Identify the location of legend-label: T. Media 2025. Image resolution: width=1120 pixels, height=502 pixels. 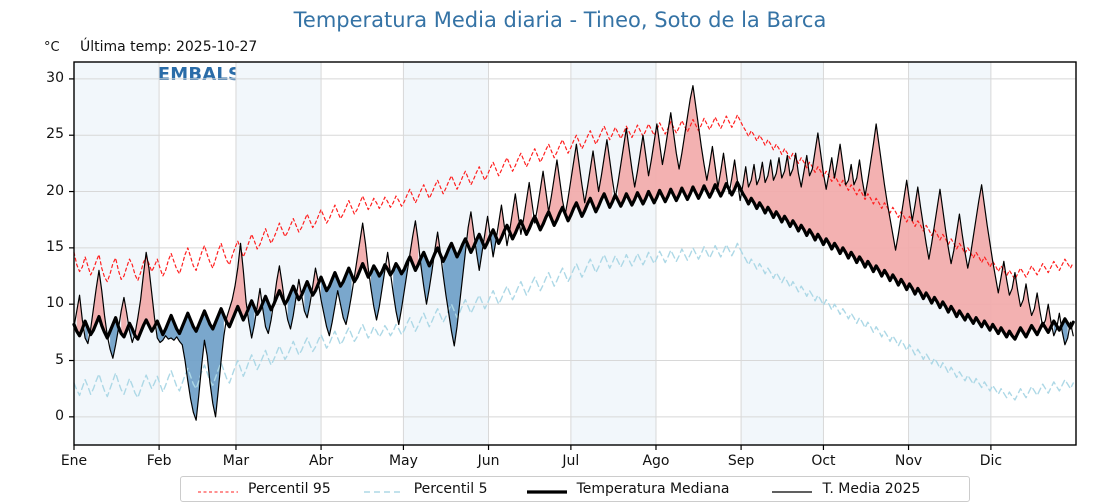
(871, 489).